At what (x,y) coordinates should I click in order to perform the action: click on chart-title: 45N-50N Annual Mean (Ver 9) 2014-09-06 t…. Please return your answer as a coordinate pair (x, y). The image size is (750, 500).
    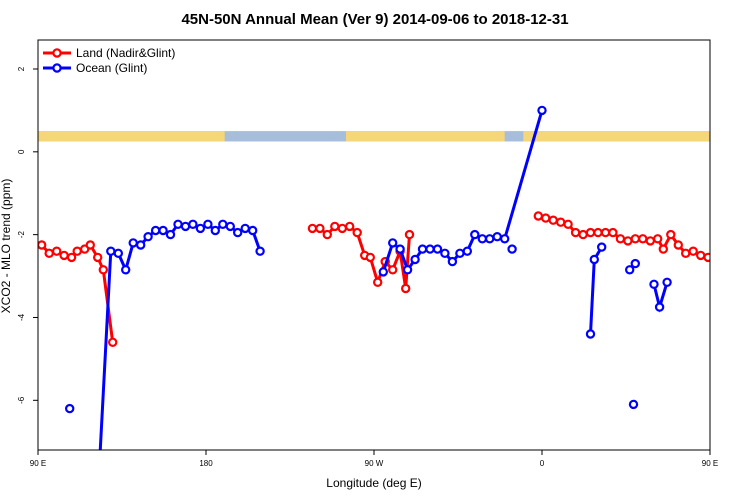
    Looking at the image, I should click on (374, 19).